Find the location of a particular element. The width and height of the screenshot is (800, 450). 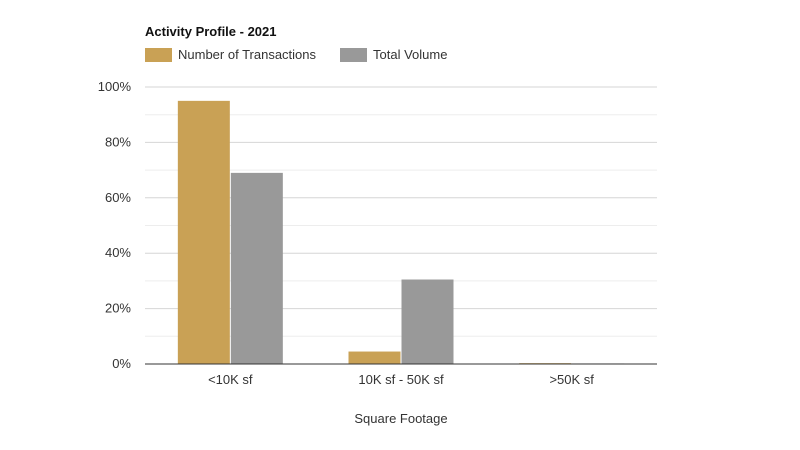

x-axis-ticks: <10K sf 10K sf - 50K sf >50K sf is located at coordinates (401, 379).